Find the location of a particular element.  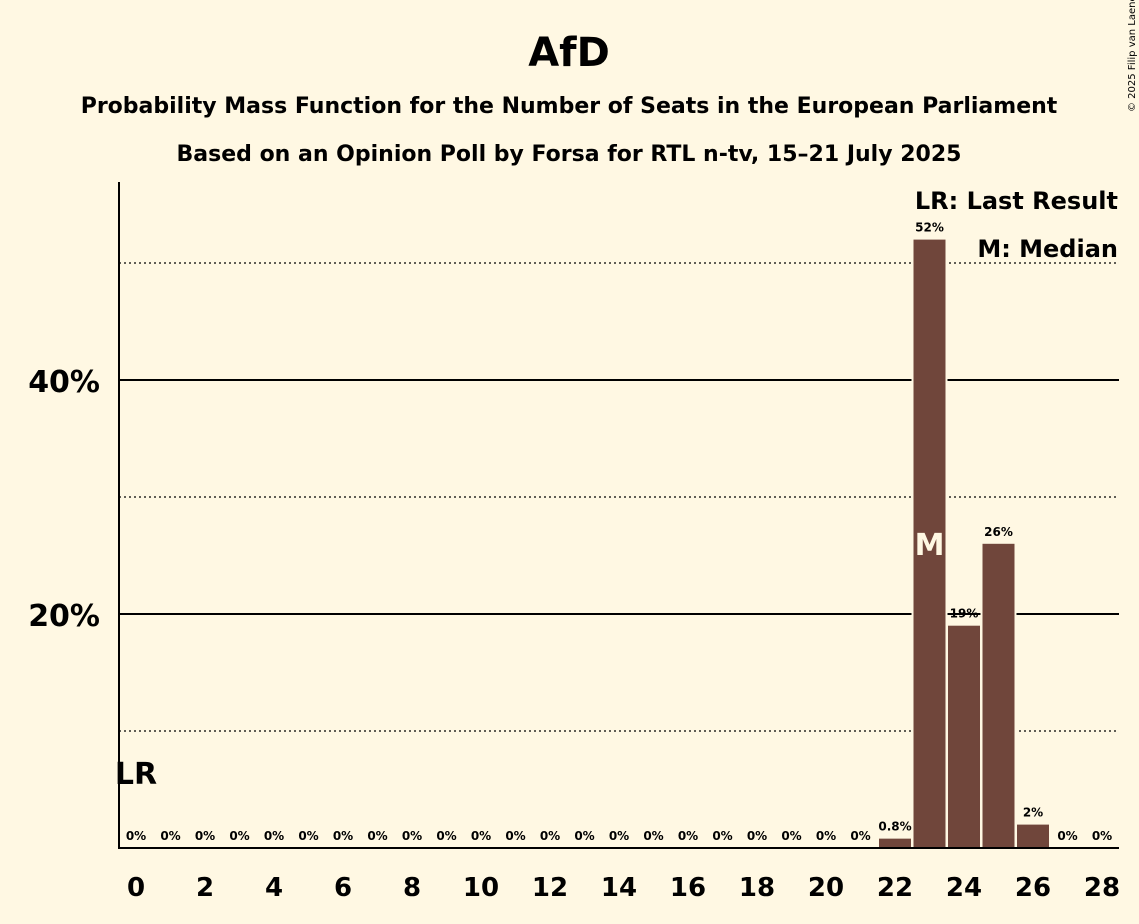

value-label-seats-8: 0% is located at coordinates (412, 836).